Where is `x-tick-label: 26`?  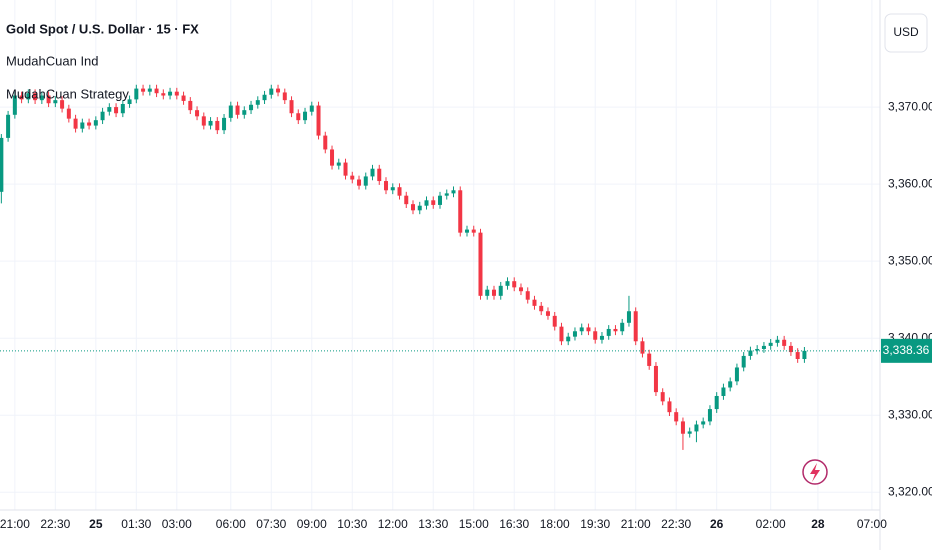
x-tick-label: 26 is located at coordinates (717, 524).